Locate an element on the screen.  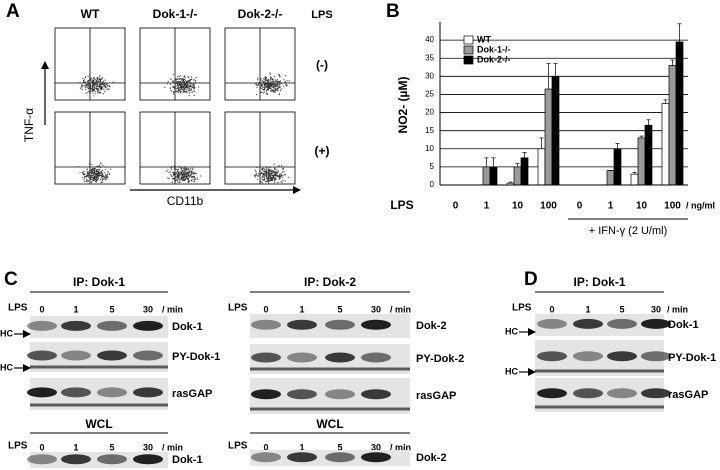
blot-title: WCL is located at coordinates (98, 424).